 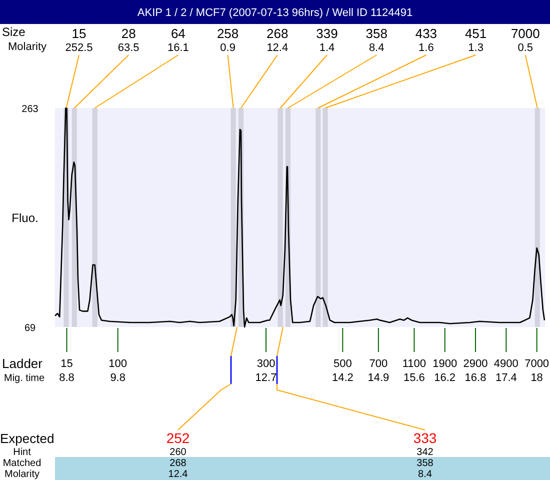 I want to click on y-tick-label: 263, so click(x=30, y=109).